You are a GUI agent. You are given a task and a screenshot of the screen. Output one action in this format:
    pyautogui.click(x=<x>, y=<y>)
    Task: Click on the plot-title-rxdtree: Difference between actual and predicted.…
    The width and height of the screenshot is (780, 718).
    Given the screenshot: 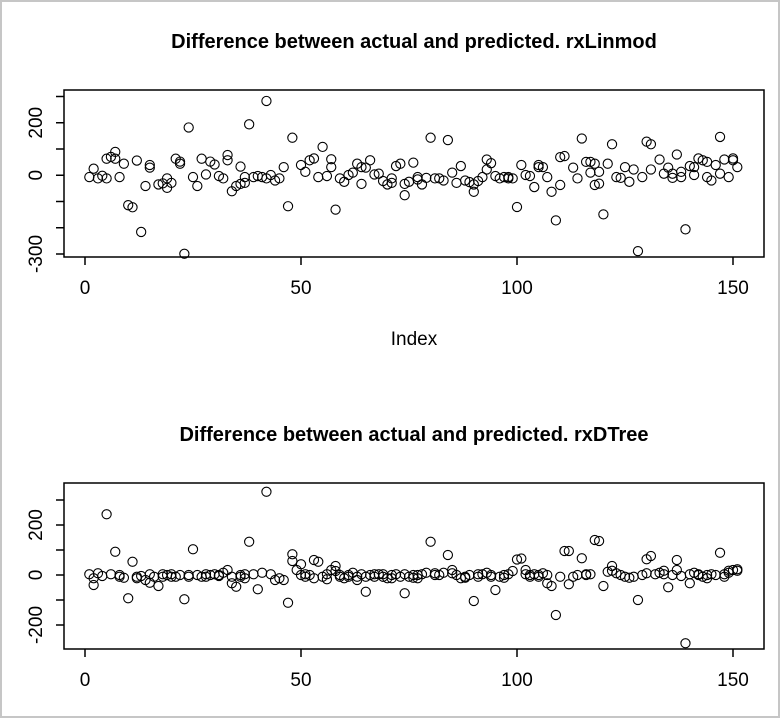 What is the action you would take?
    pyautogui.click(x=414, y=435)
    